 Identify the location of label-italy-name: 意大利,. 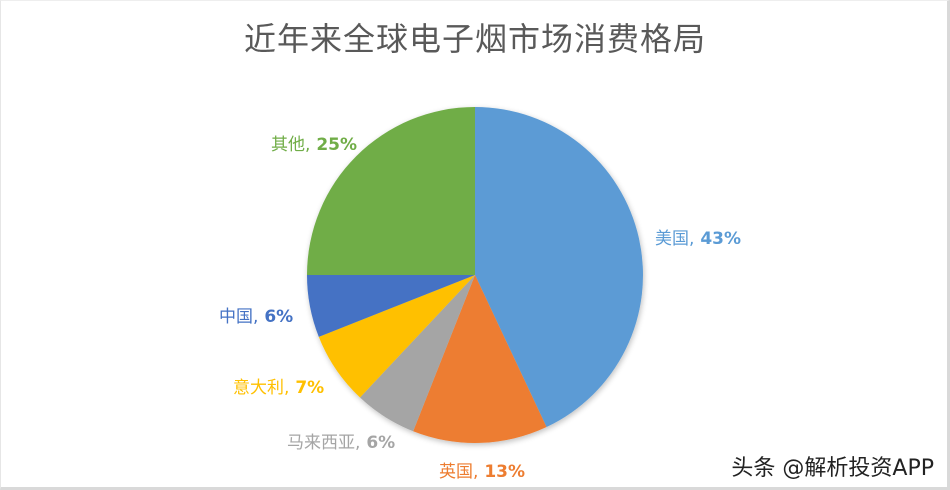
(261, 388).